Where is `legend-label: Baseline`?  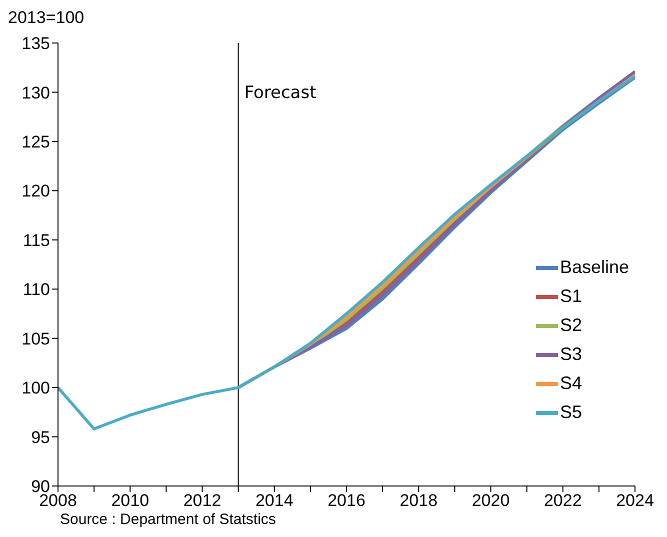 legend-label: Baseline is located at coordinates (594, 267).